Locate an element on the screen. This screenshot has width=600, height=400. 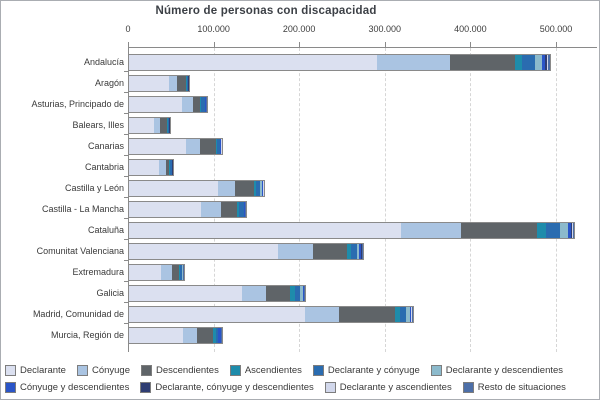
category-label: Extremadura is located at coordinates (98, 272).